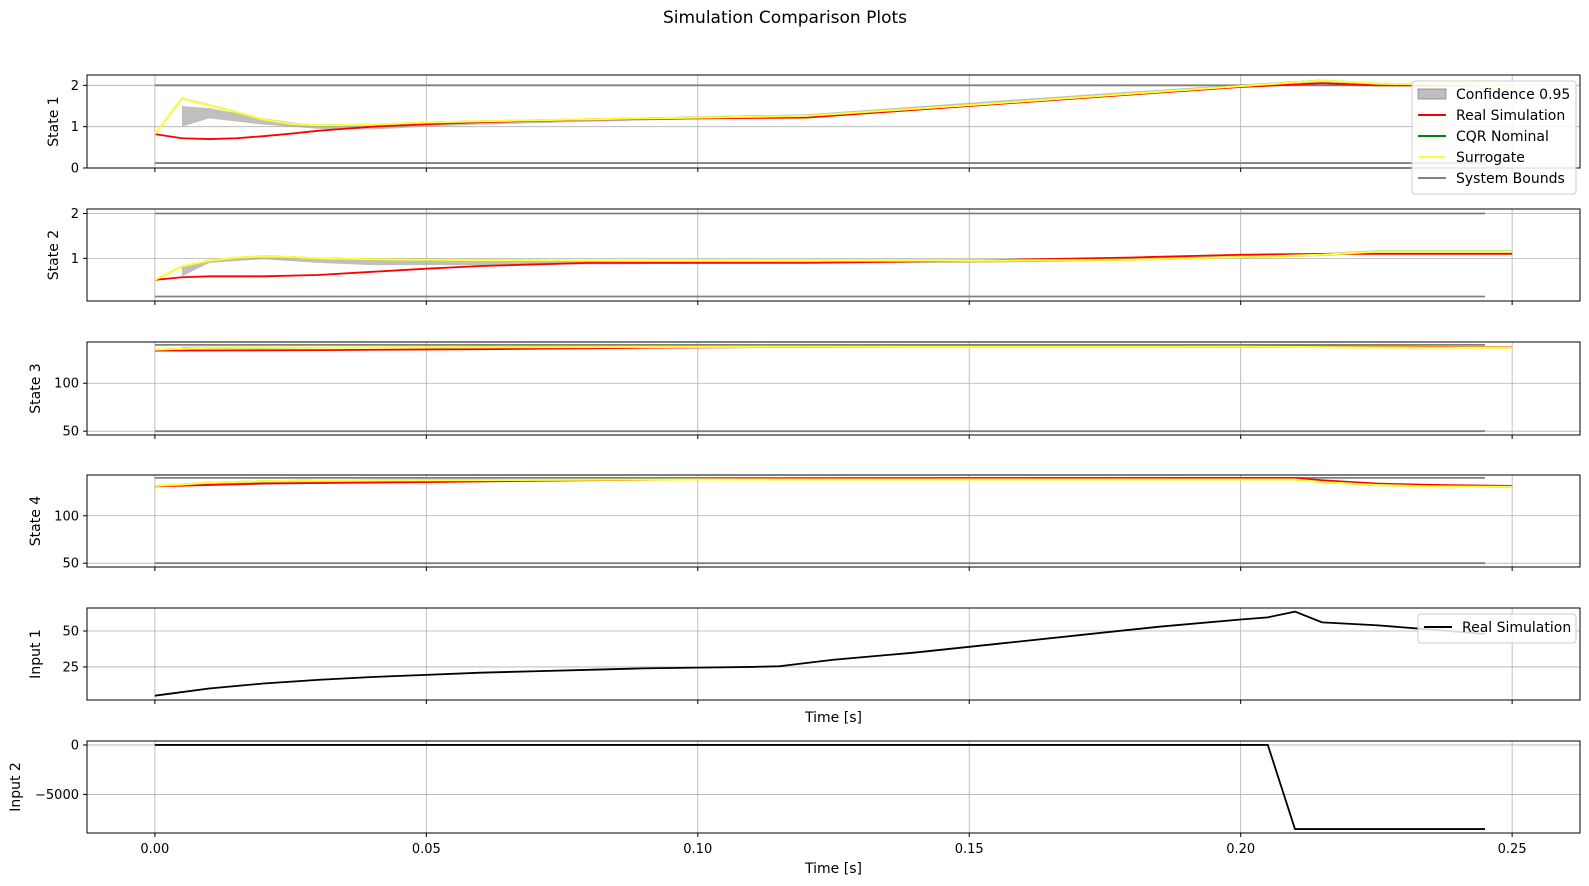 Image resolution: width=1589 pixels, height=886 pixels. I want to click on legend-swatch, so click(1432, 94).